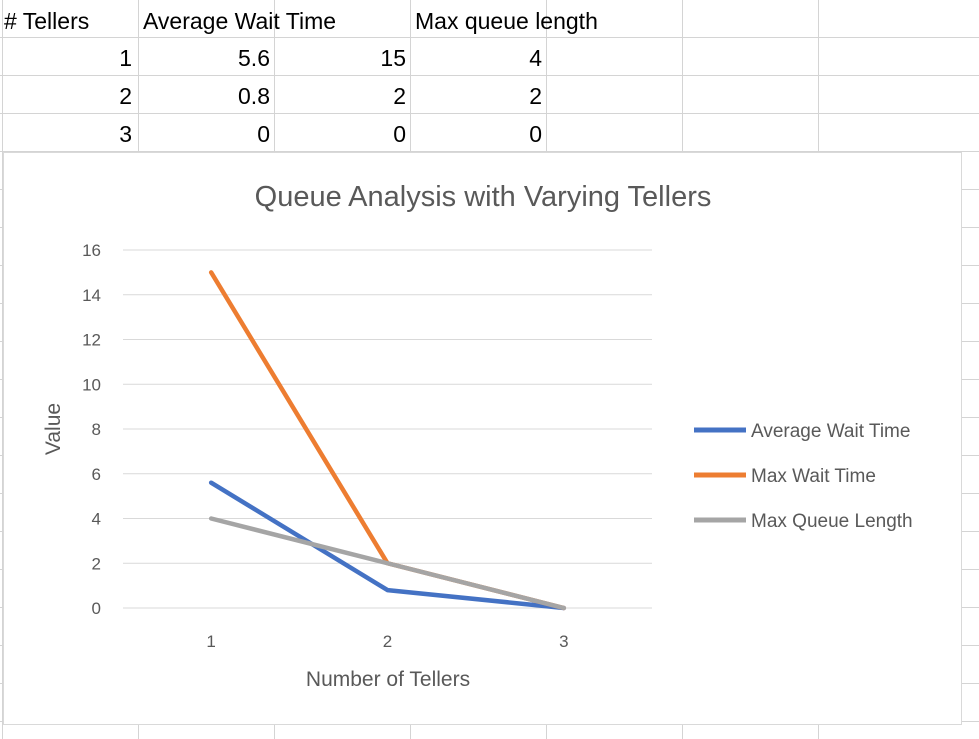 Image resolution: width=979 pixels, height=739 pixels. What do you see at coordinates (483, 197) in the screenshot?
I see `chart-title: Queue Analysis with Varying Tellers` at bounding box center [483, 197].